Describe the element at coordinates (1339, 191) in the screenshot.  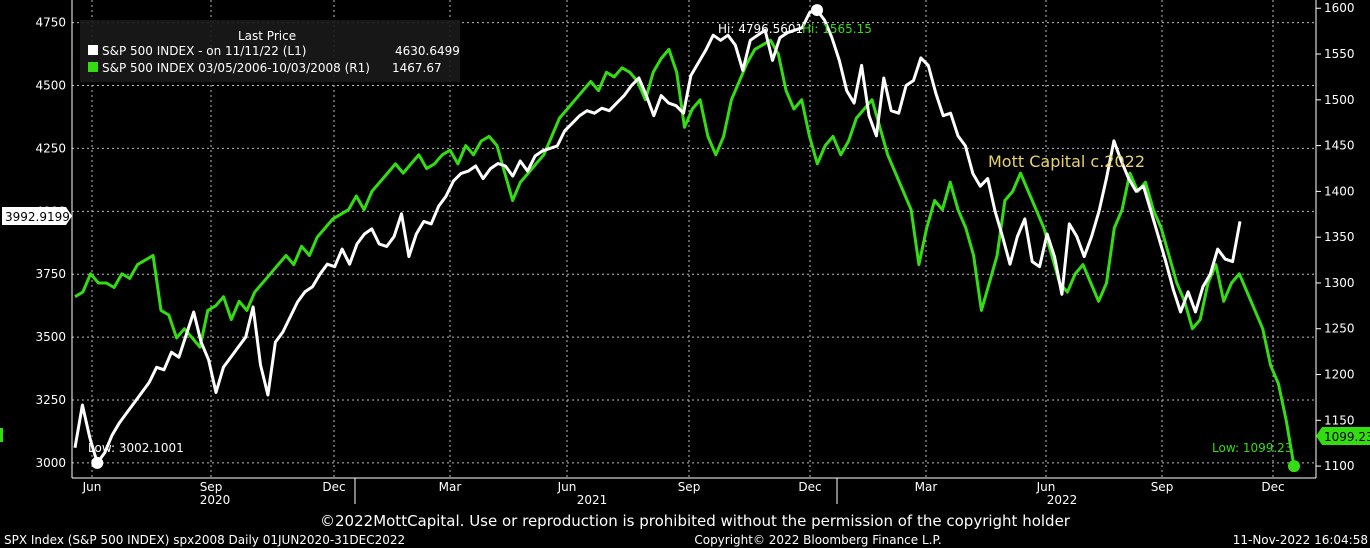
I see `right-tick-label: 1400` at that location.